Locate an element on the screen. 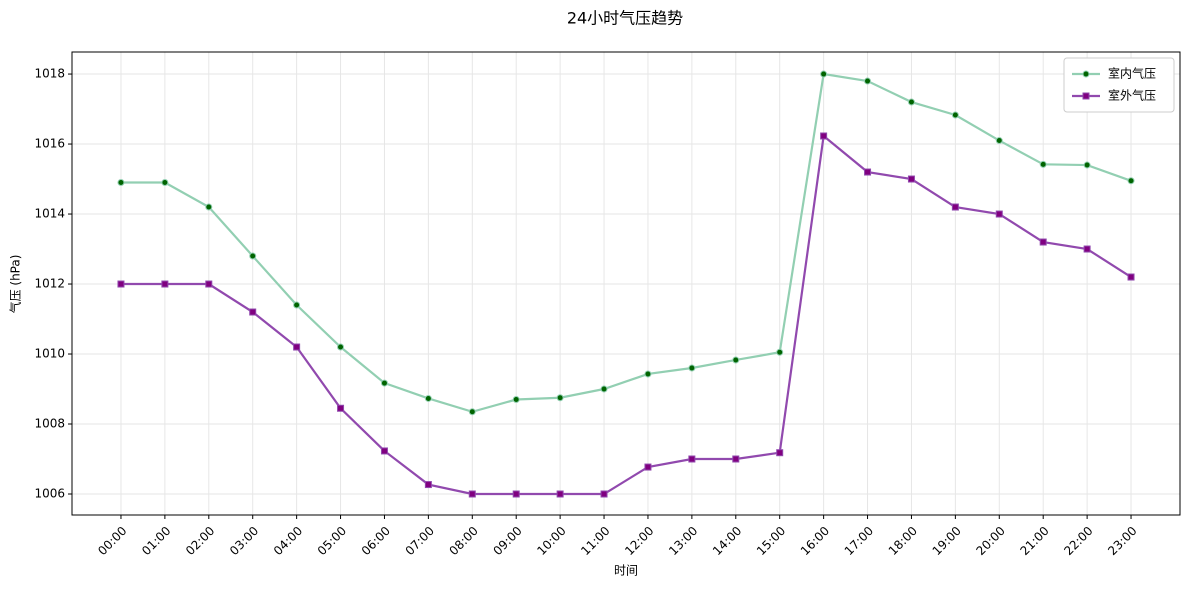 This screenshot has height=590, width=1189. y-tick-label: 1008 is located at coordinates (49, 424).